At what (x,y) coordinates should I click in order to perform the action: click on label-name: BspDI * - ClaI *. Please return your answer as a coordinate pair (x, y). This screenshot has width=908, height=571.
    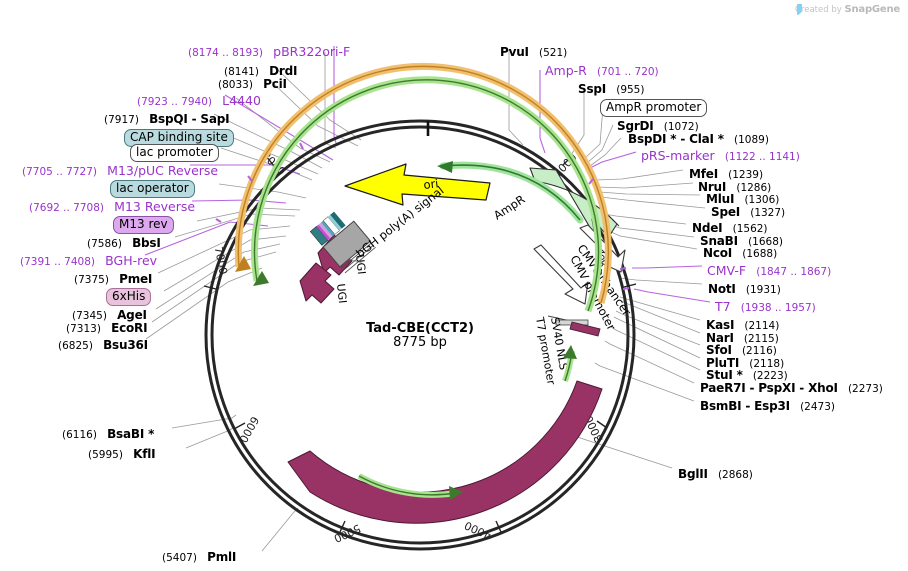
    Looking at the image, I should click on (676, 139).